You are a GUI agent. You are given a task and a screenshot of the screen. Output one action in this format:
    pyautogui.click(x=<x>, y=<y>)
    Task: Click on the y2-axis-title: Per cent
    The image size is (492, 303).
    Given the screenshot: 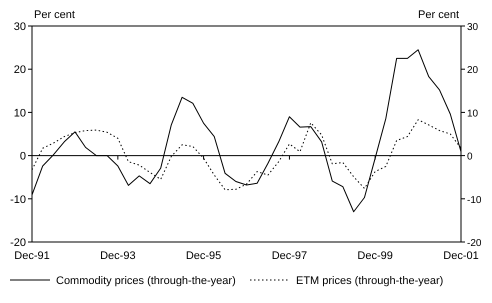 What is the action you would take?
    pyautogui.click(x=438, y=15)
    